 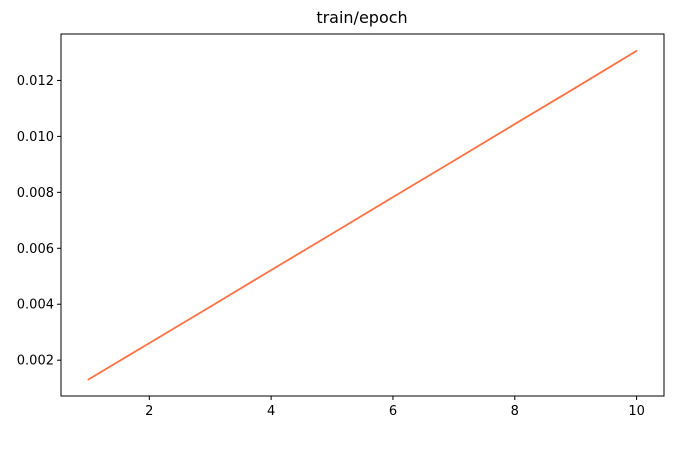 What do you see at coordinates (636, 411) in the screenshot?
I see `x-tick-label: 10` at bounding box center [636, 411].